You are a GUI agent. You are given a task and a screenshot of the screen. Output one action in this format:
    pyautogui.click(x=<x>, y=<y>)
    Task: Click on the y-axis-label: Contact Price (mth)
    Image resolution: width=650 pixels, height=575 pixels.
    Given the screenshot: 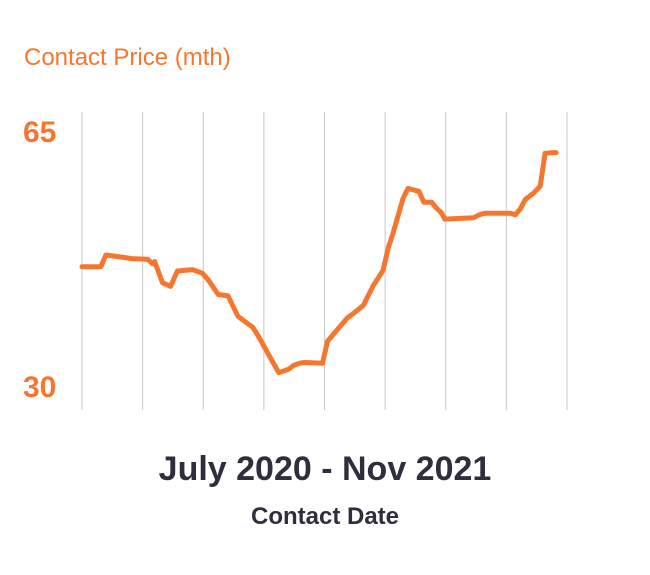 What is the action you would take?
    pyautogui.click(x=127, y=57)
    